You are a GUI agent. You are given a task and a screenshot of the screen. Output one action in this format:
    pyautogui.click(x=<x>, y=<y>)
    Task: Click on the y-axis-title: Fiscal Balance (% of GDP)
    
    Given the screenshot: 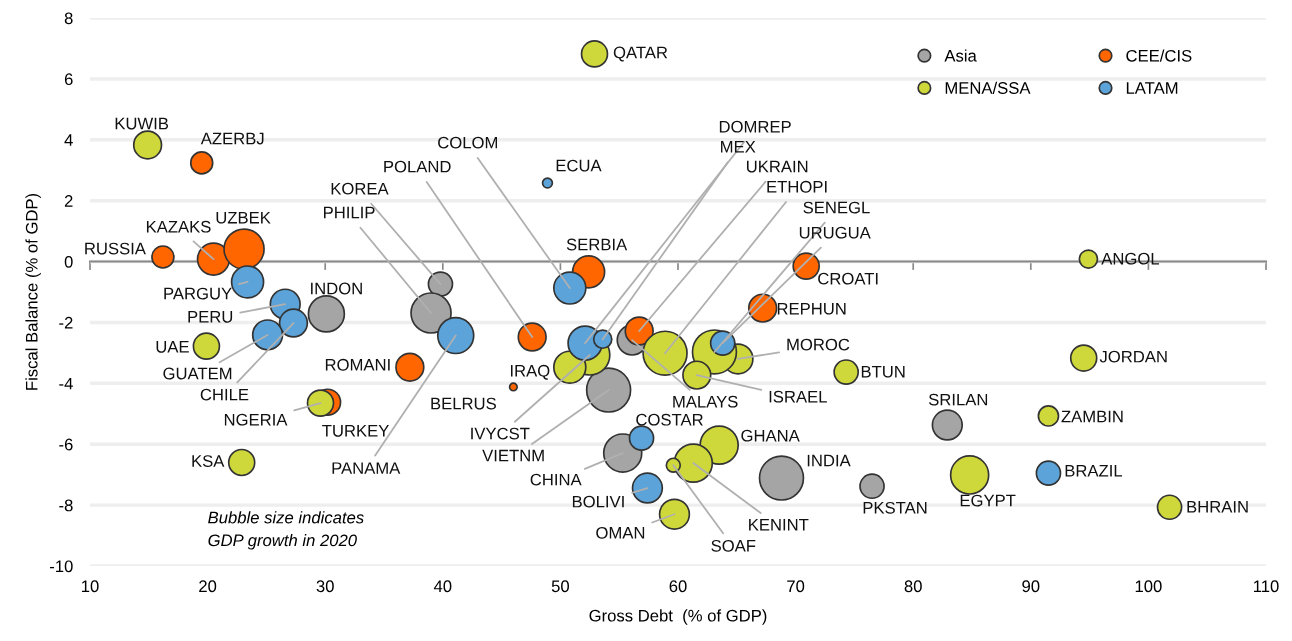 What is the action you would take?
    pyautogui.click(x=33, y=291)
    